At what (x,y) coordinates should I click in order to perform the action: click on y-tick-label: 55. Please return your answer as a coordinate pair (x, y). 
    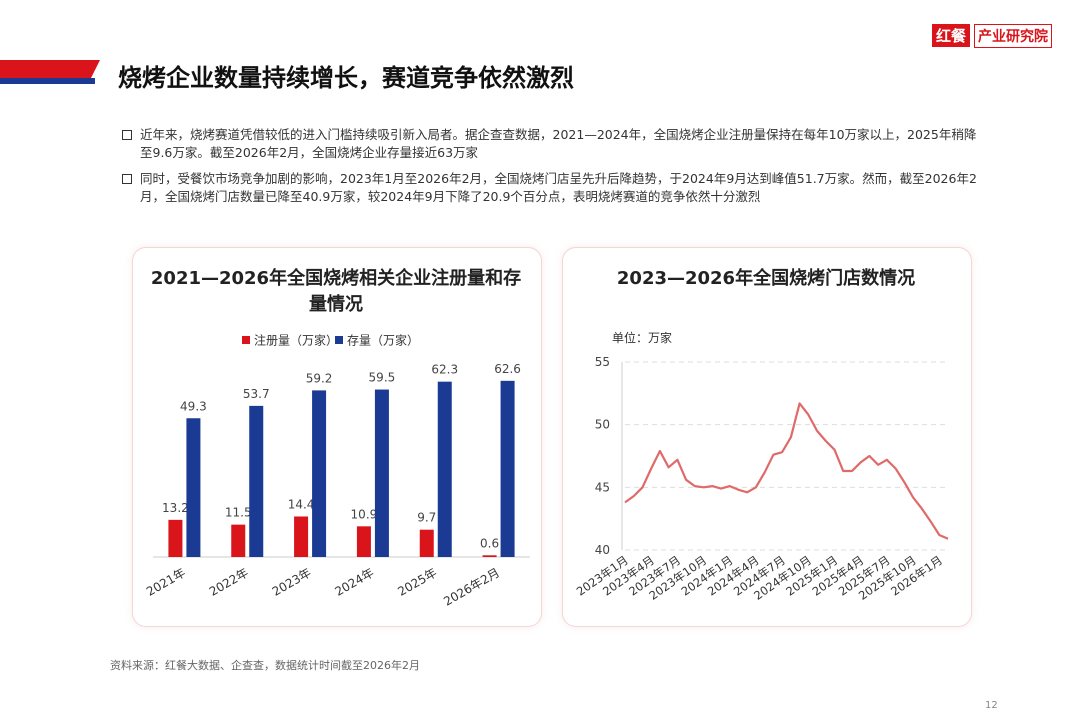
    Looking at the image, I should click on (602, 362).